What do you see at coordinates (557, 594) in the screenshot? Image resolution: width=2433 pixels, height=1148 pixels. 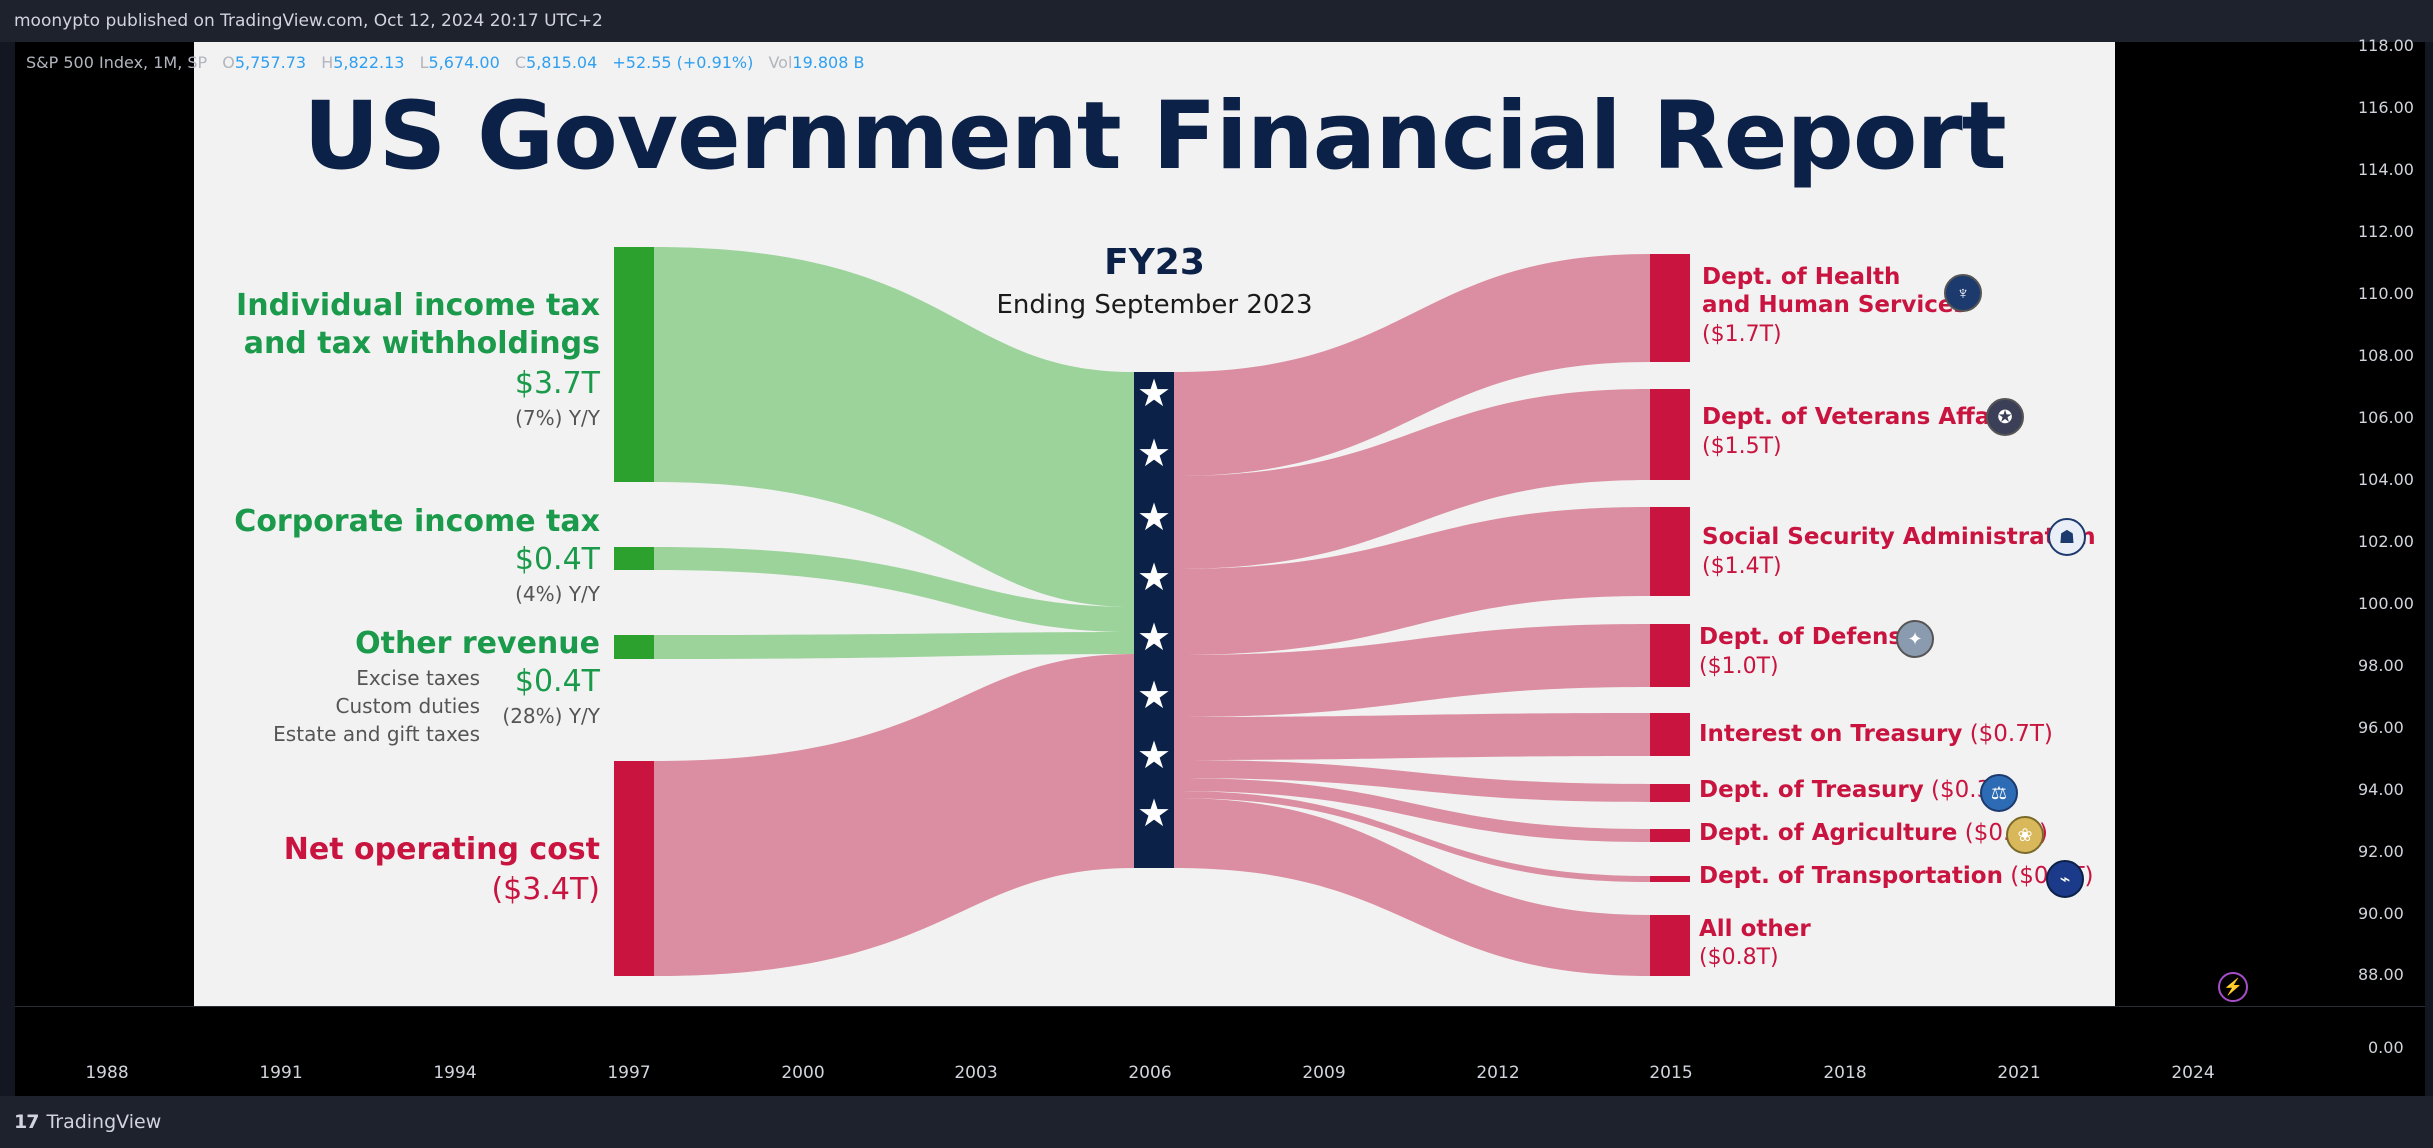 I see `revenue-change-corporate: (4%) Y/Y` at bounding box center [557, 594].